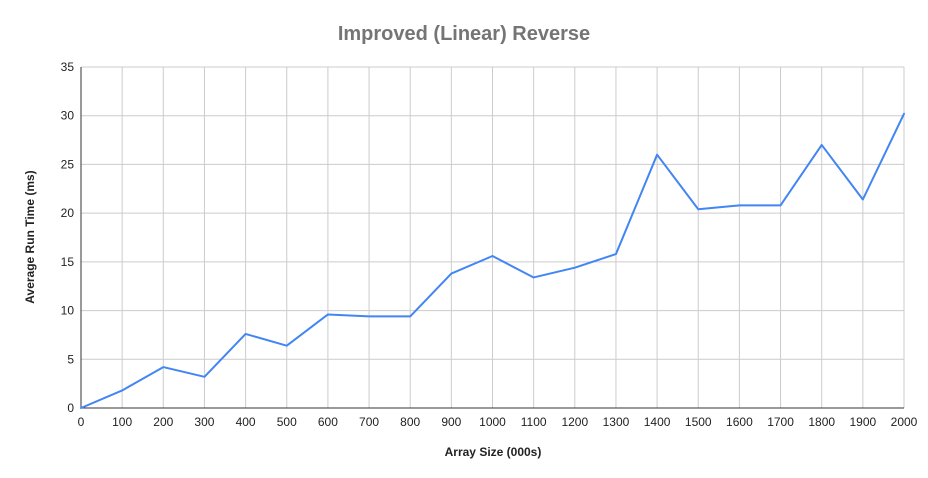  Describe the element at coordinates (68, 213) in the screenshot. I see `y-tick-label: 20` at that location.